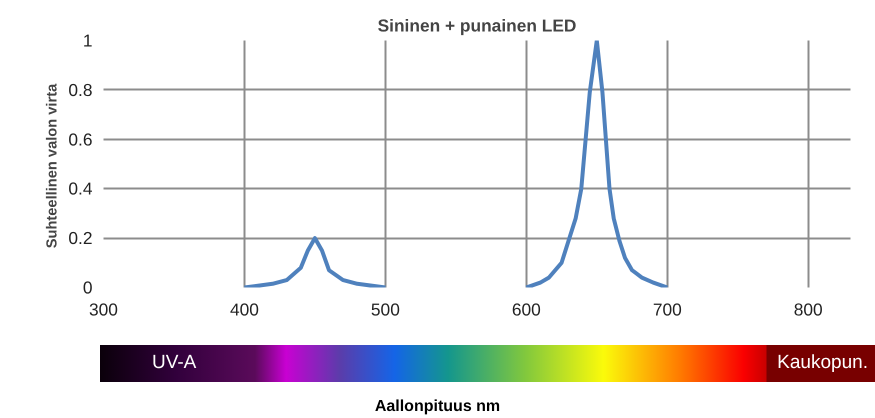 This screenshot has width=875, height=418. I want to click on x-tick-label: 500, so click(385, 310).